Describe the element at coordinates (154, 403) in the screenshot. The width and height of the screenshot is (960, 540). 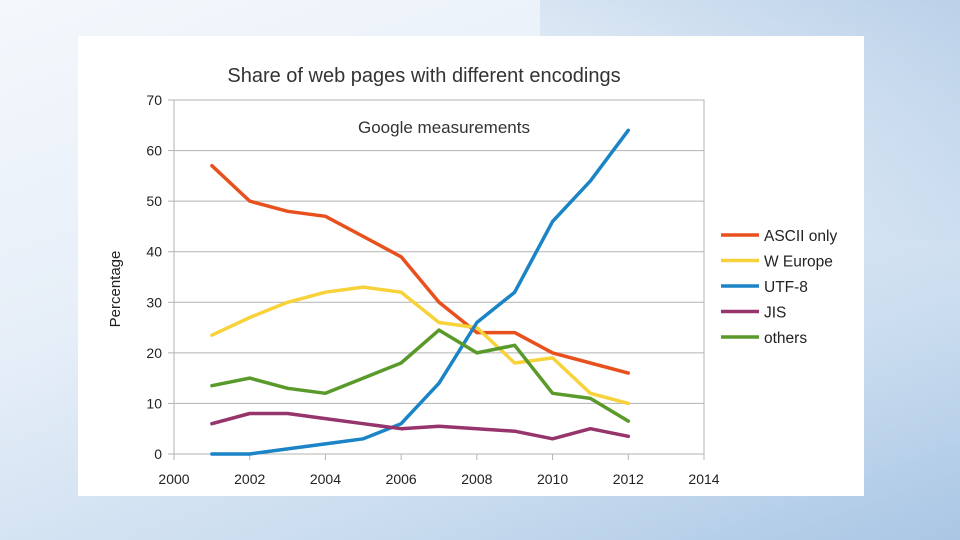
I see `y-tick-label-10: 10` at that location.